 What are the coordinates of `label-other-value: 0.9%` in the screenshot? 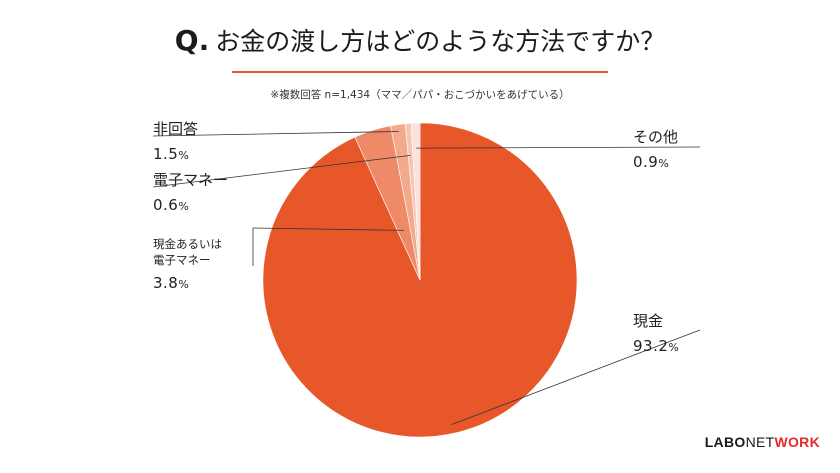 It's located at (655, 163).